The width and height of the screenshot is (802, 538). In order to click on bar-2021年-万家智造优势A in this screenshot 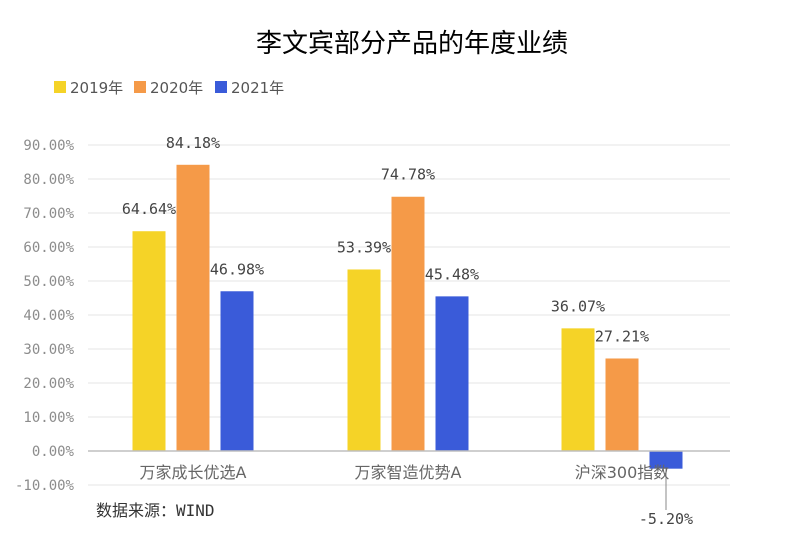, I will do `click(452, 373)`.